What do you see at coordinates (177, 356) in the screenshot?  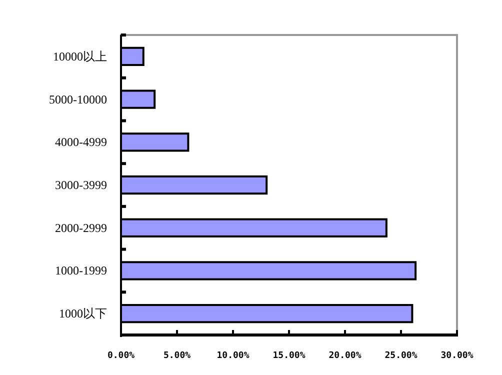 I see `x-tick-label: 5.00%` at bounding box center [177, 356].